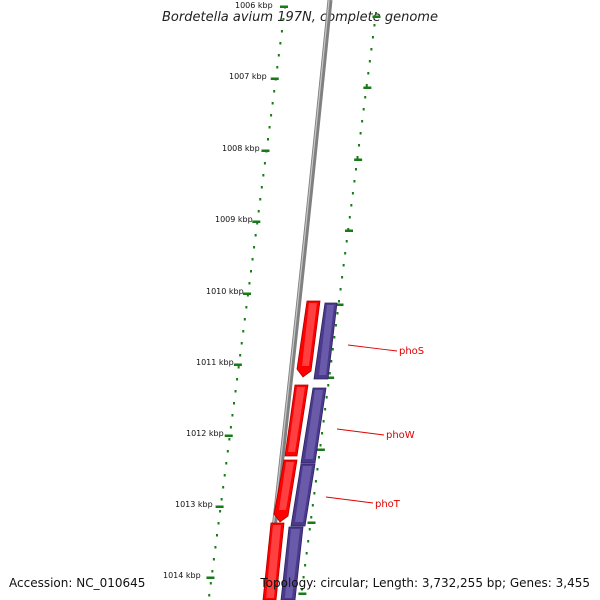 Image resolution: width=600 pixels, height=600 pixels. Describe the element at coordinates (241, 148) in the screenshot. I see `scale-label: 1008 kbp` at that location.